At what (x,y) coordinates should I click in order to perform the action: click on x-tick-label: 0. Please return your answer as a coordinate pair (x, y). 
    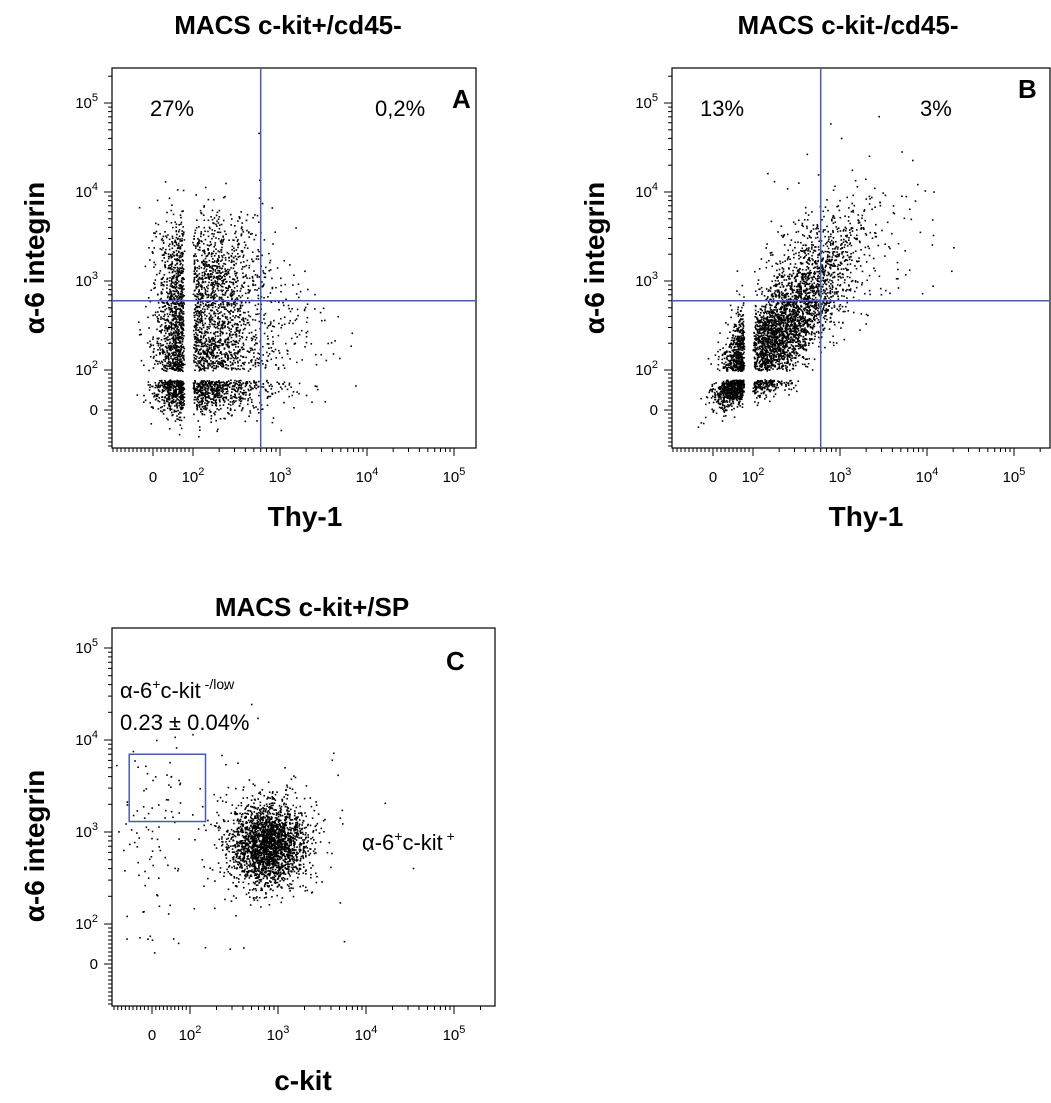
    Looking at the image, I should click on (713, 477).